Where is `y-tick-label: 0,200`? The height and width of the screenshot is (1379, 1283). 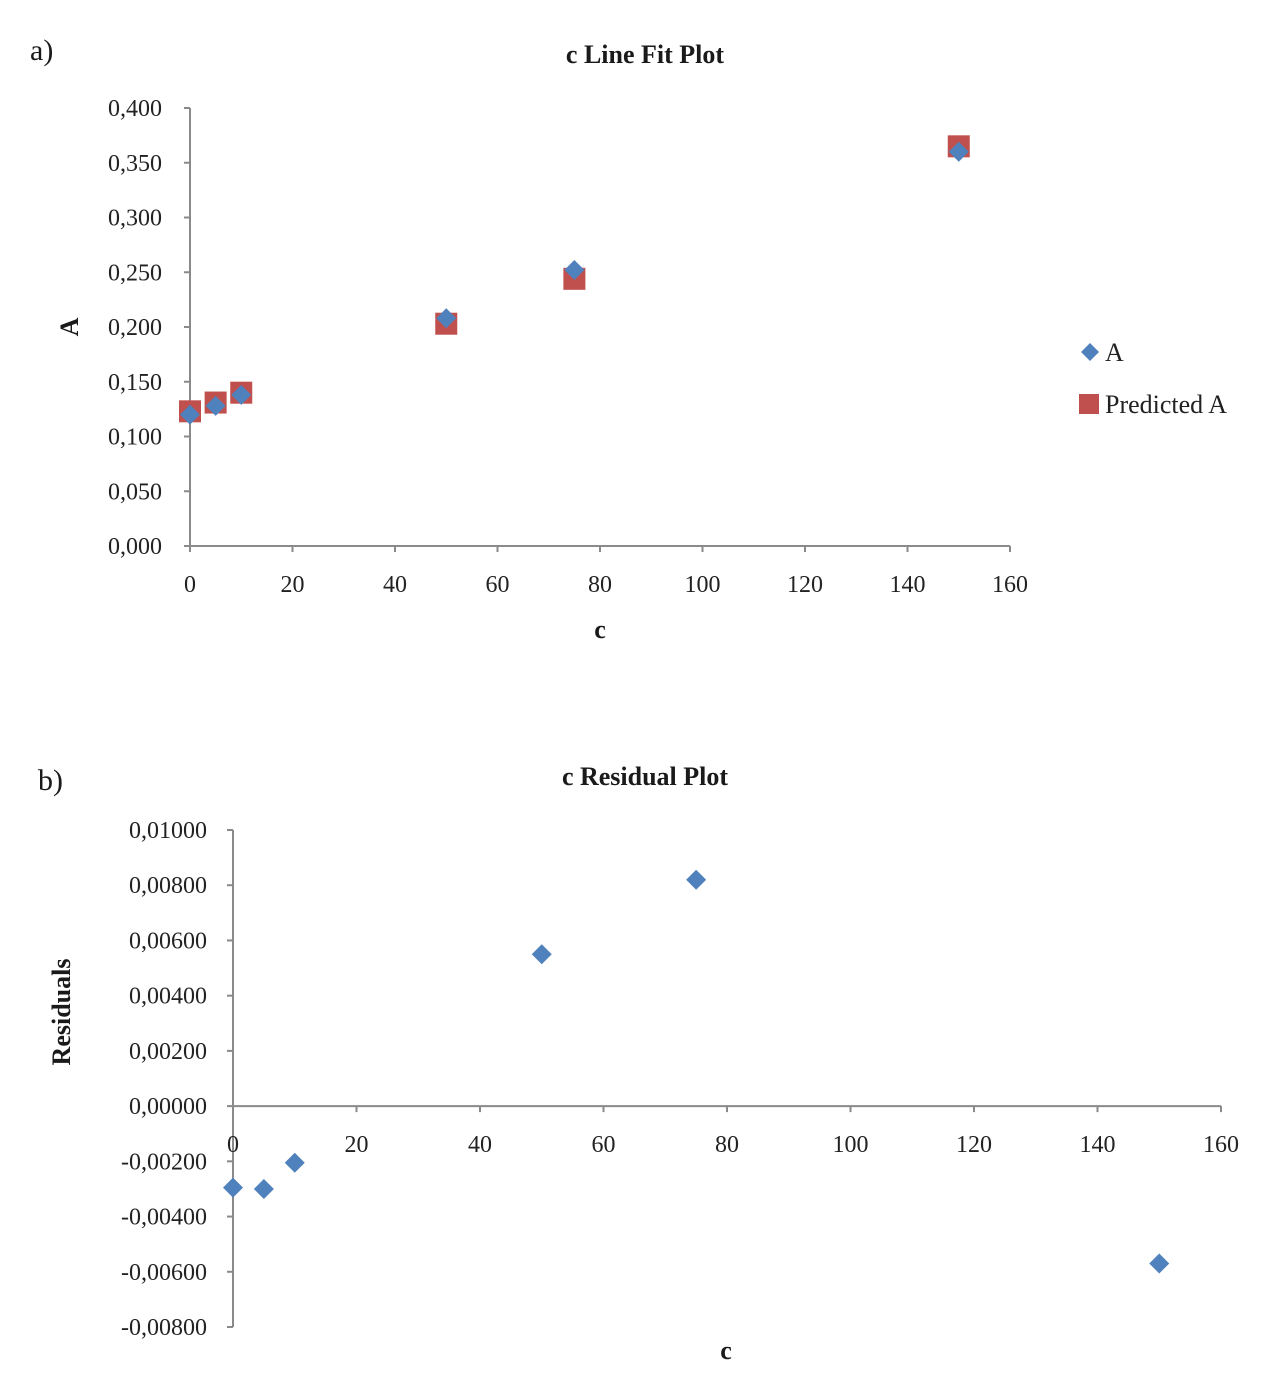 y-tick-label: 0,200 is located at coordinates (135, 328).